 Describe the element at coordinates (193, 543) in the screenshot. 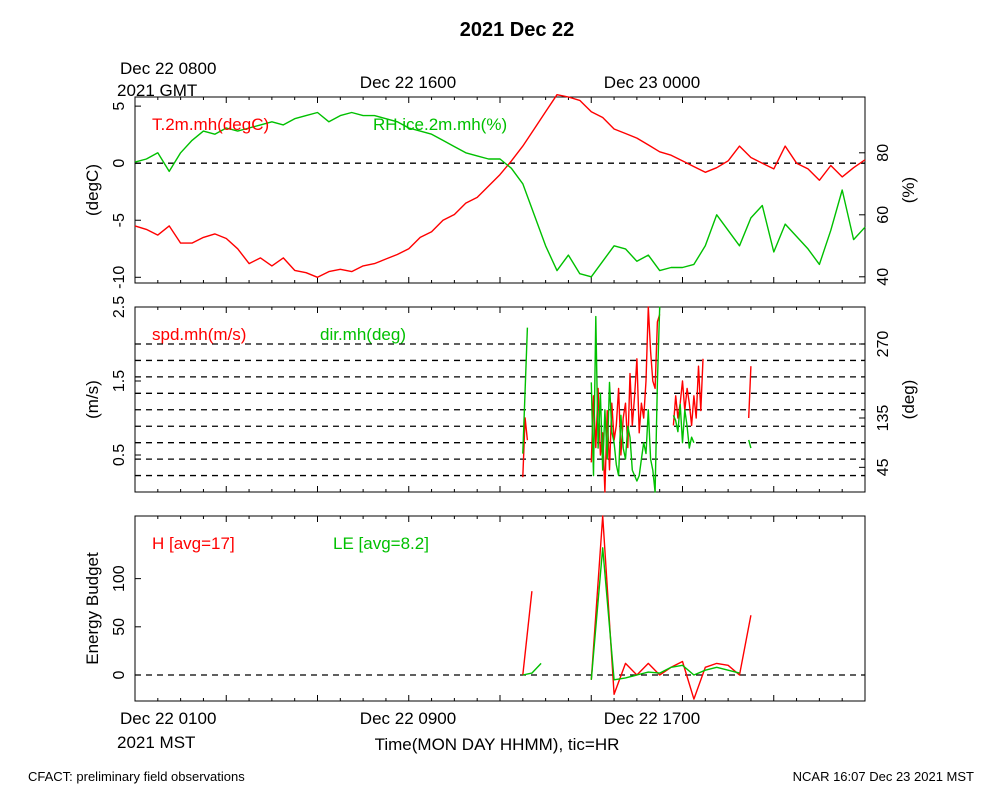

I see `series-legend-label: H [avg=17]` at that location.